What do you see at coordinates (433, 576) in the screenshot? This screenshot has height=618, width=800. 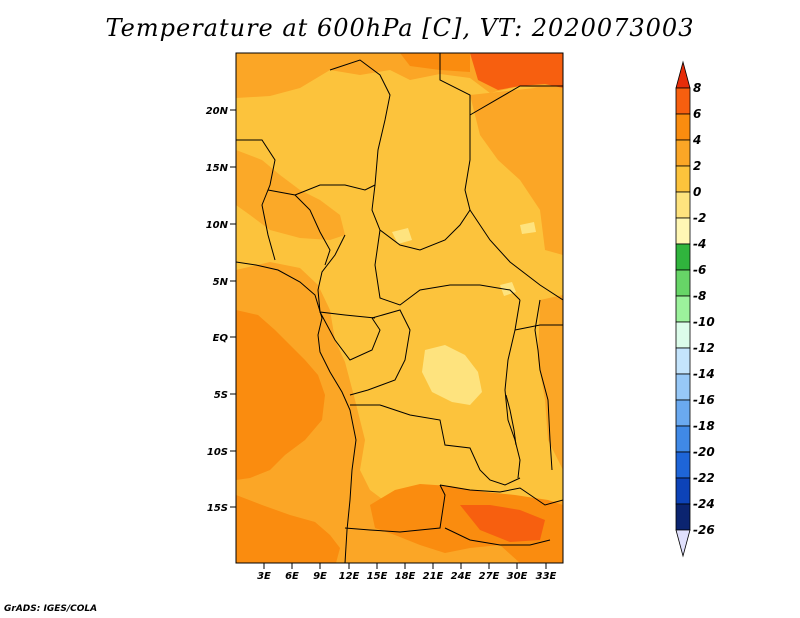 I see `lon-label: 21E` at bounding box center [433, 576].